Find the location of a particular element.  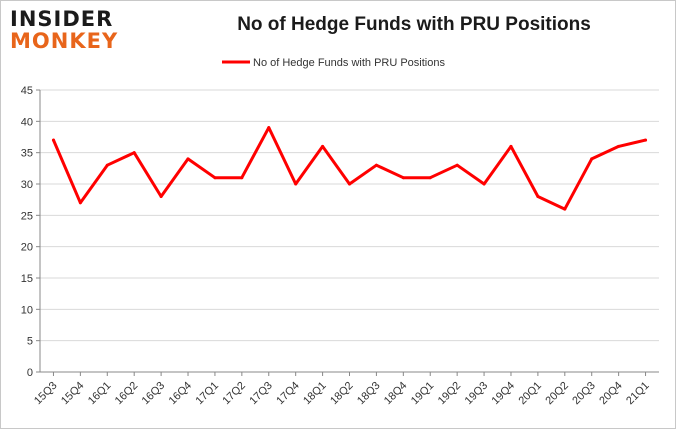

x-tick-label-17Q3: 17Q3 is located at coordinates (261, 394).